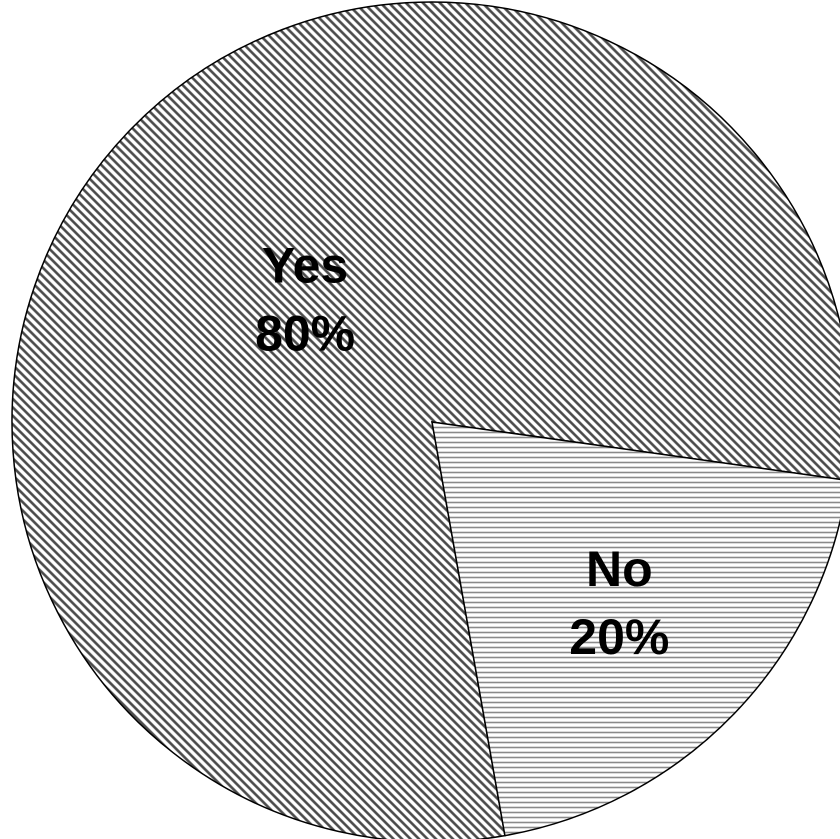 This screenshot has height=839, width=840. Describe the element at coordinates (305, 334) in the screenshot. I see `slice-value-label: 80%` at that location.